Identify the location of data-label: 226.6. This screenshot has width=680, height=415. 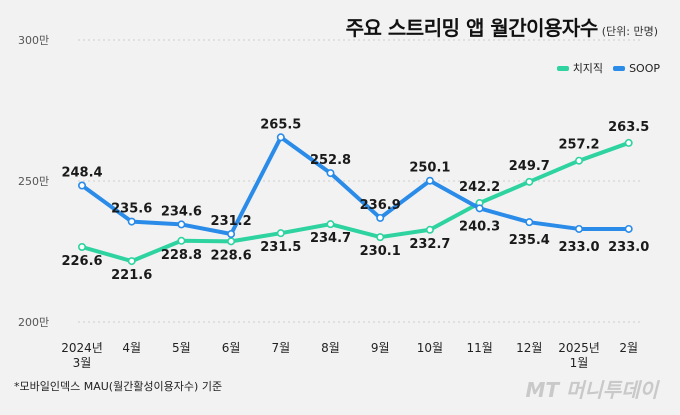
(81, 261).